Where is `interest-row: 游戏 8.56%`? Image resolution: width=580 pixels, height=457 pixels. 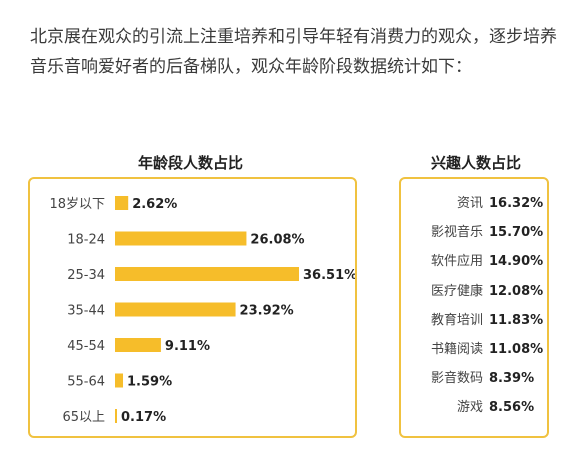
interest-row: 游戏 8.56% is located at coordinates (474, 408).